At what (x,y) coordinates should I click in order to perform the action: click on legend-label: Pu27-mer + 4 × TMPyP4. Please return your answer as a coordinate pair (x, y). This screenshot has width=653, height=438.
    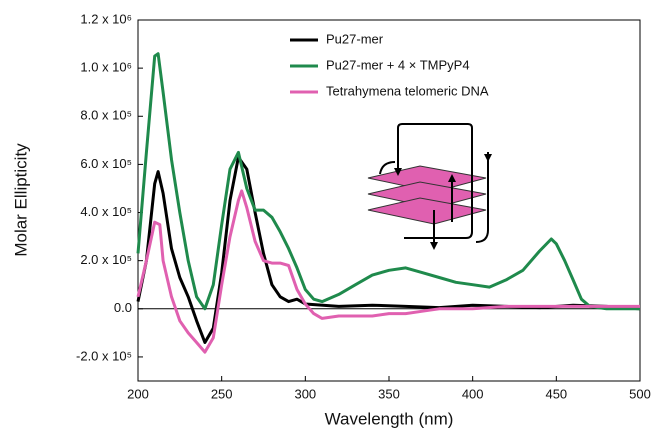
    Looking at the image, I should click on (398, 64).